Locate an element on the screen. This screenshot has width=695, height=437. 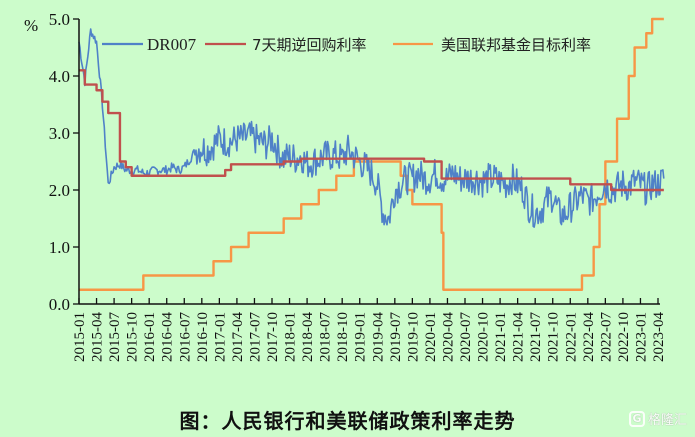
brand-g-icon: G is located at coordinates (636, 418).